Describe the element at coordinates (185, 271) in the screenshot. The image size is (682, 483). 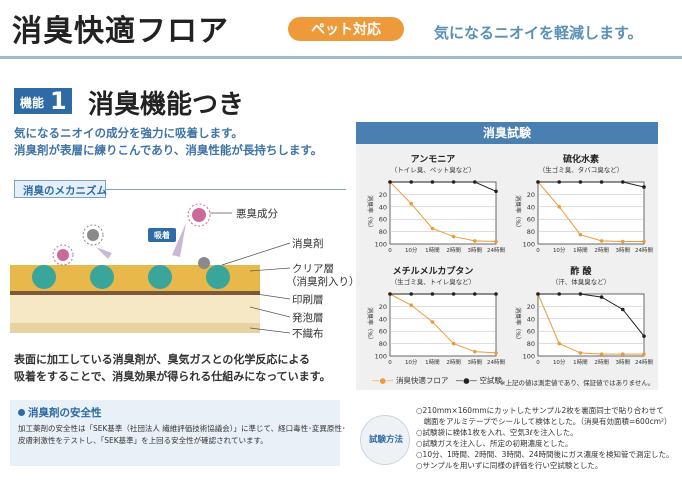
I see `mechanism-diagram: 吸着 悪臭成分 消臭剤 クリア層 （消臭剤入り） 印刷層 発泡層 不織布` at that location.